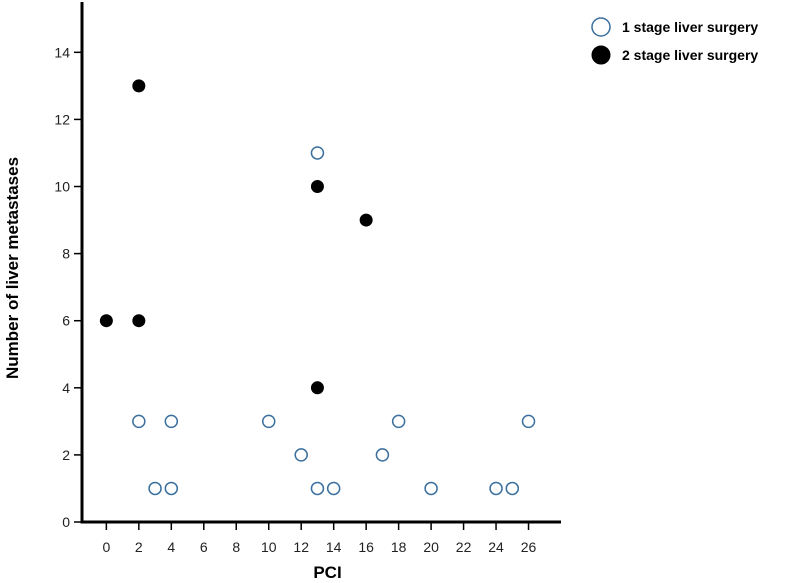 This screenshot has width=787, height=583. Describe the element at coordinates (12, 268) in the screenshot. I see `y-axis-title: Number of liver metastases` at that location.